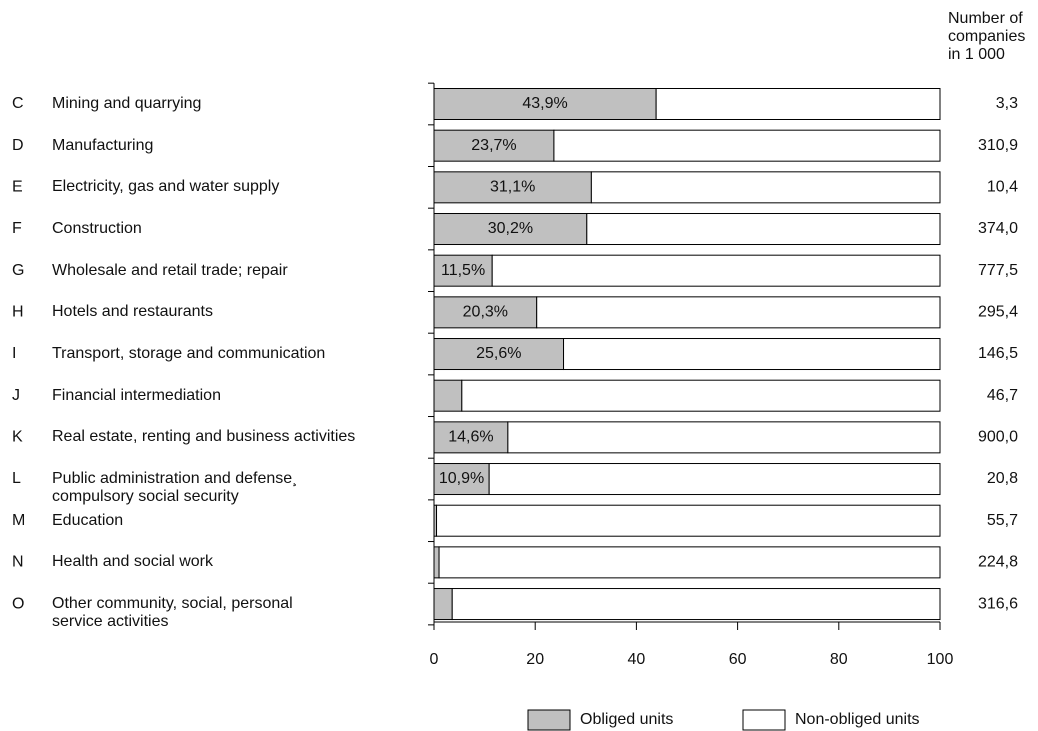 The height and width of the screenshot is (731, 1038). I want to click on companies-value: 3,3, so click(1007, 103).